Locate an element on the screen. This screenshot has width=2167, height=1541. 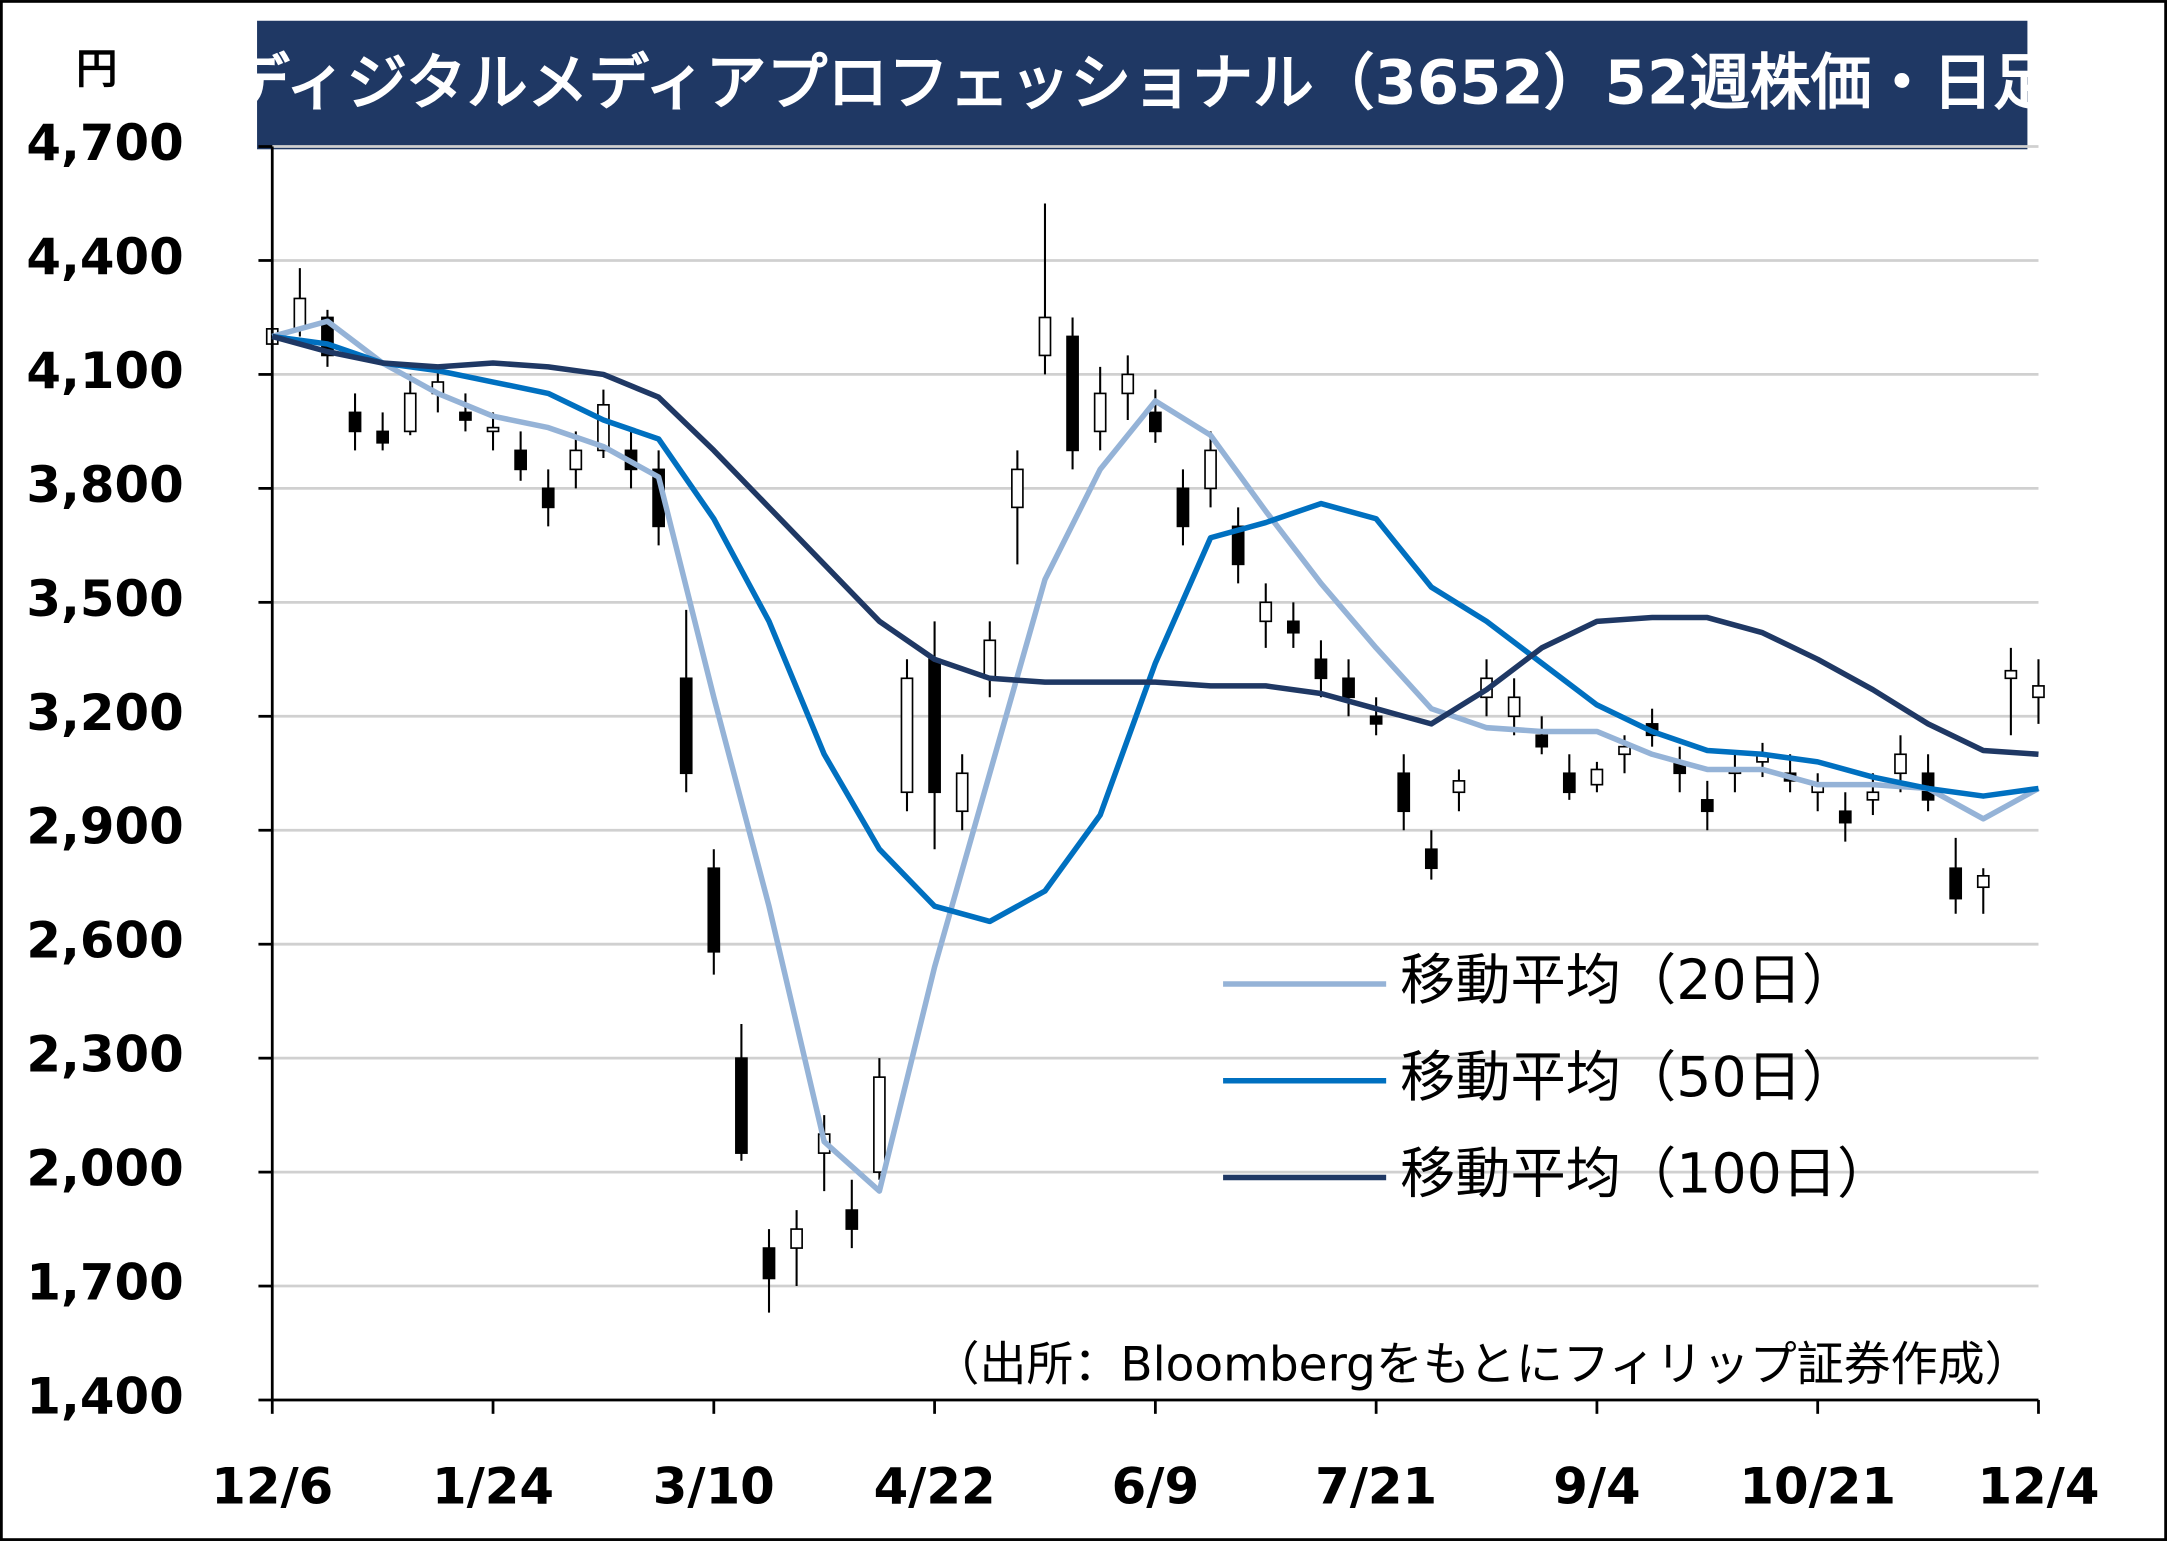
y-tick-label: 1,400 is located at coordinates (104, 1397).